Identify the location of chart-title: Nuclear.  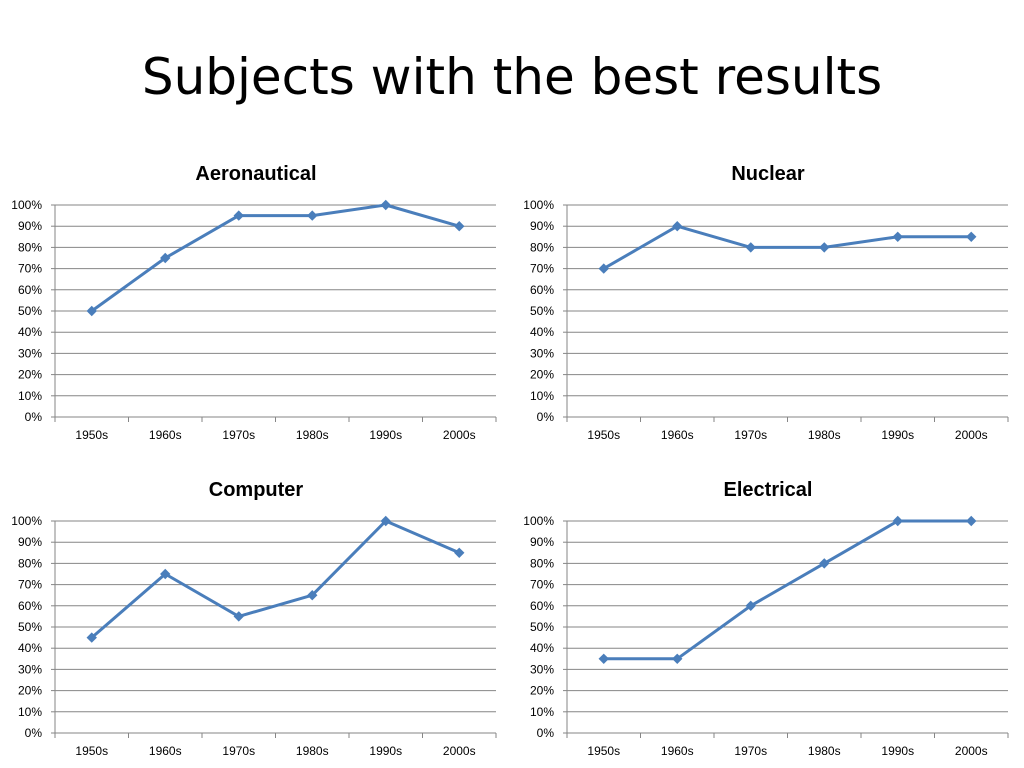
(768, 174).